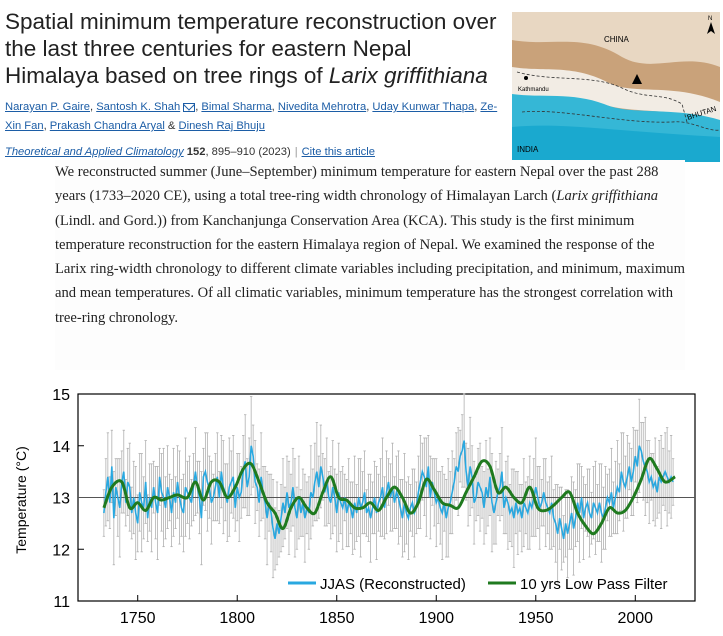 This screenshot has height=636, width=723. Describe the element at coordinates (61, 395) in the screenshot. I see `y-tick-label: 15` at that location.